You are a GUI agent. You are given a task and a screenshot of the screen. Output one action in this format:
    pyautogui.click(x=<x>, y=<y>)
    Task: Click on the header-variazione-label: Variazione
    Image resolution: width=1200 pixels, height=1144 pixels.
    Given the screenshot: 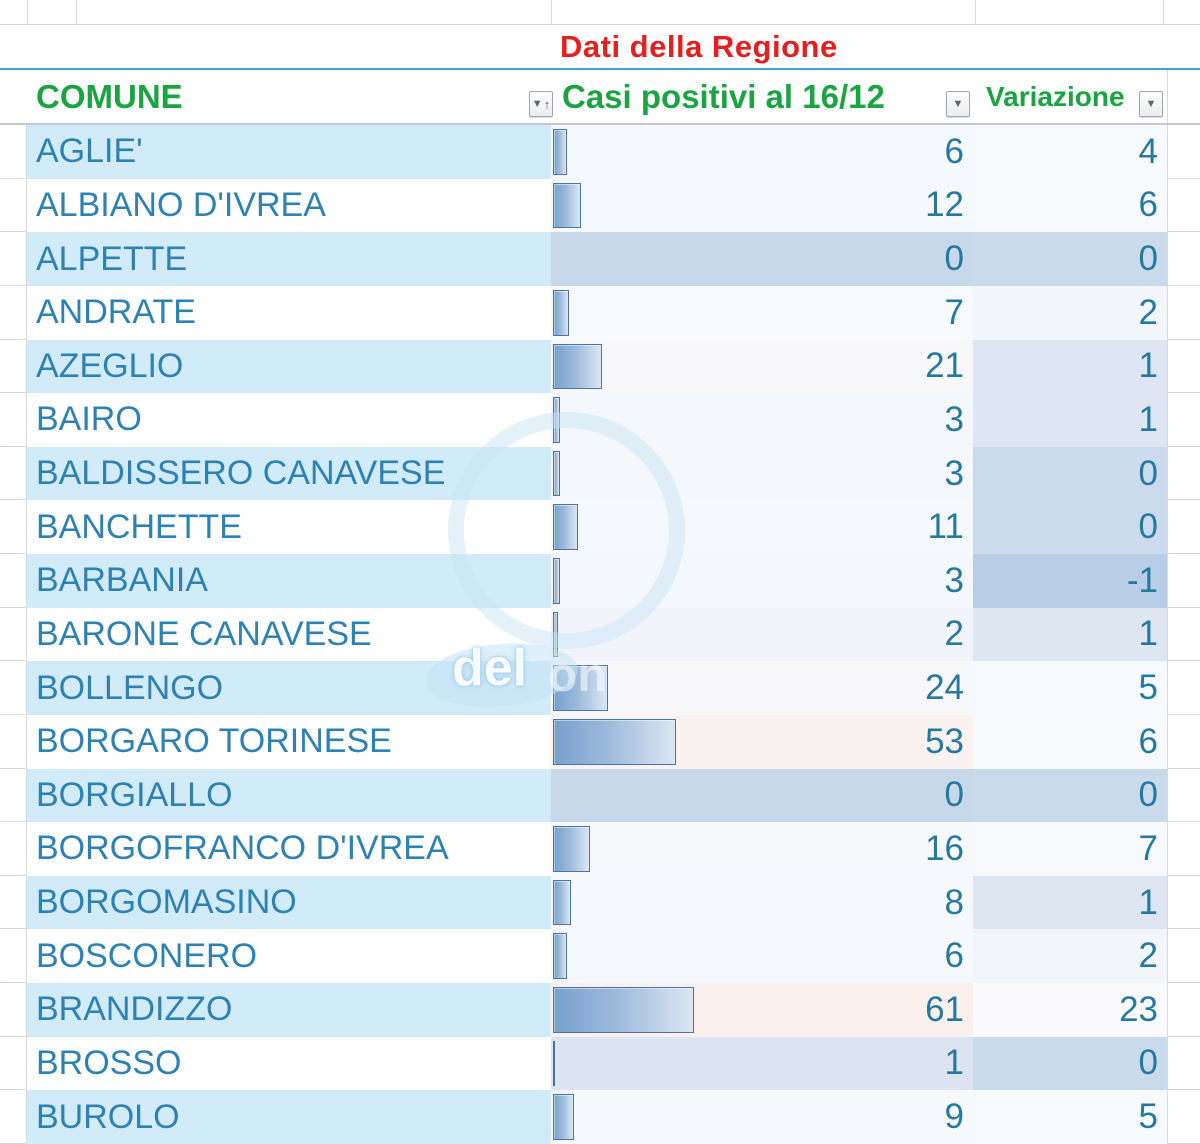 What is the action you would take?
    pyautogui.click(x=1055, y=96)
    